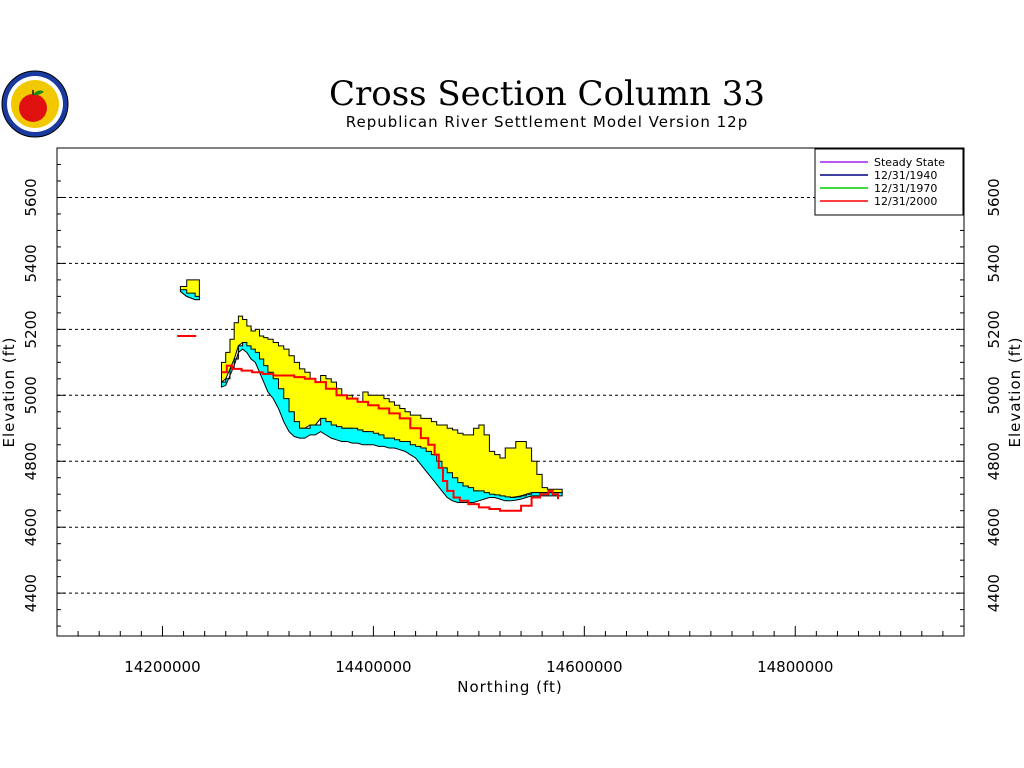  What do you see at coordinates (994, 329) in the screenshot?
I see `y-tick-label-right: 5200` at bounding box center [994, 329].